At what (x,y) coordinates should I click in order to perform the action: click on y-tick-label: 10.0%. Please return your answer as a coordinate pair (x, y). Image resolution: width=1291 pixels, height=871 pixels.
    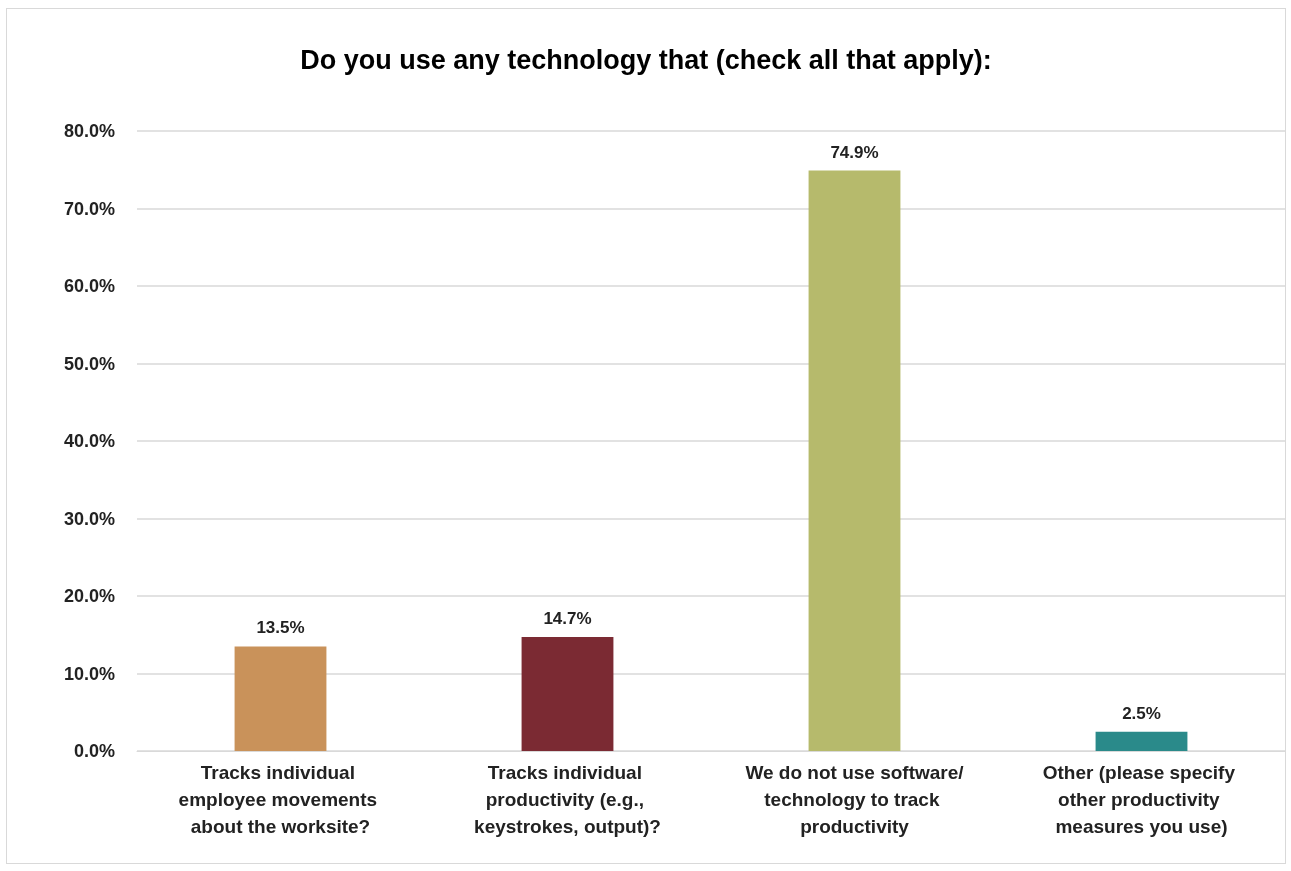
    Looking at the image, I should click on (89, 673).